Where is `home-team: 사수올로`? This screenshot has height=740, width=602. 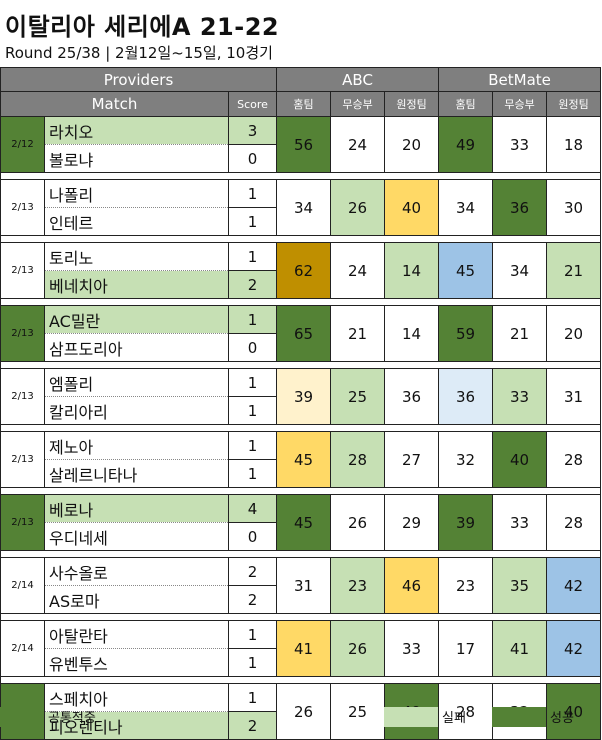 home-team: 사수올로 is located at coordinates (136, 571).